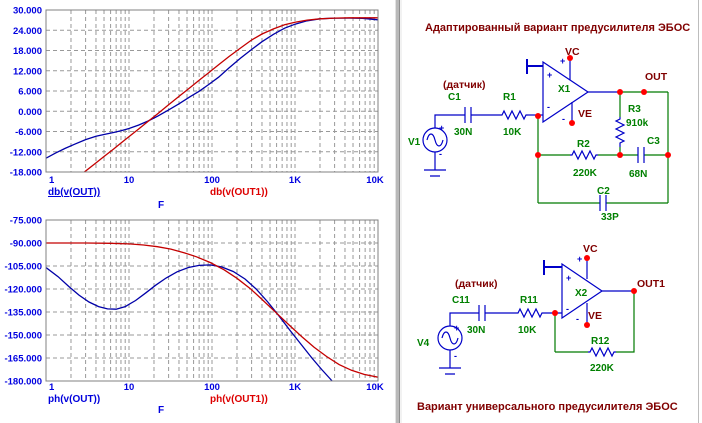 The image size is (702, 423). What do you see at coordinates (610, 217) in the screenshot?
I see `part-value: 33P` at bounding box center [610, 217].